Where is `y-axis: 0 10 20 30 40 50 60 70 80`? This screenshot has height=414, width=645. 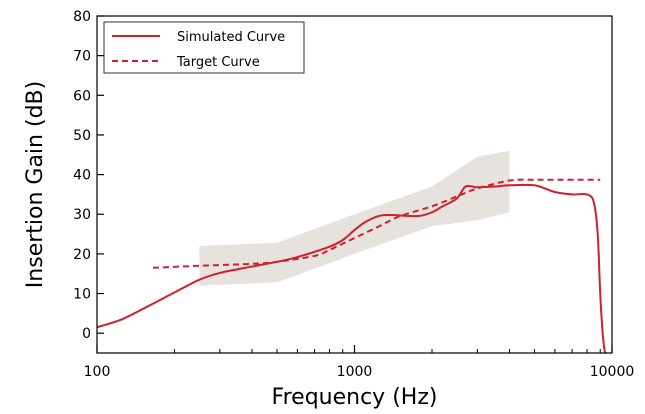
y-axis: 0 10 20 30 40 50 60 70 80 is located at coordinates (88, 175).